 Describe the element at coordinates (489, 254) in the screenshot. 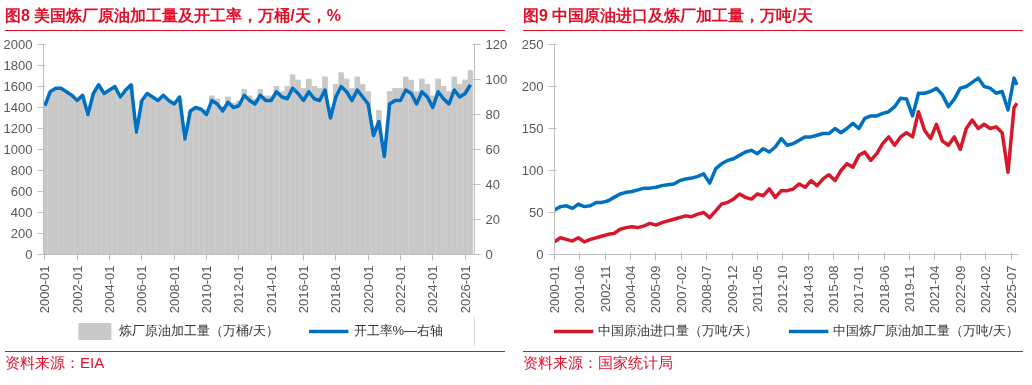

I see `y2-tick-label: 0` at that location.